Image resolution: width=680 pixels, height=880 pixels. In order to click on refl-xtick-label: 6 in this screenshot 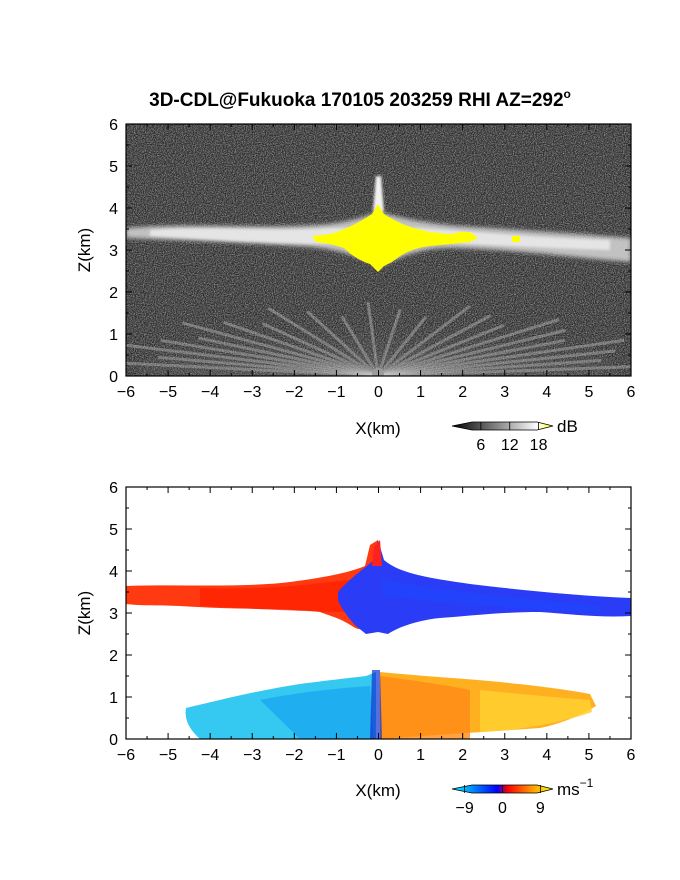, I will do `click(631, 392)`.